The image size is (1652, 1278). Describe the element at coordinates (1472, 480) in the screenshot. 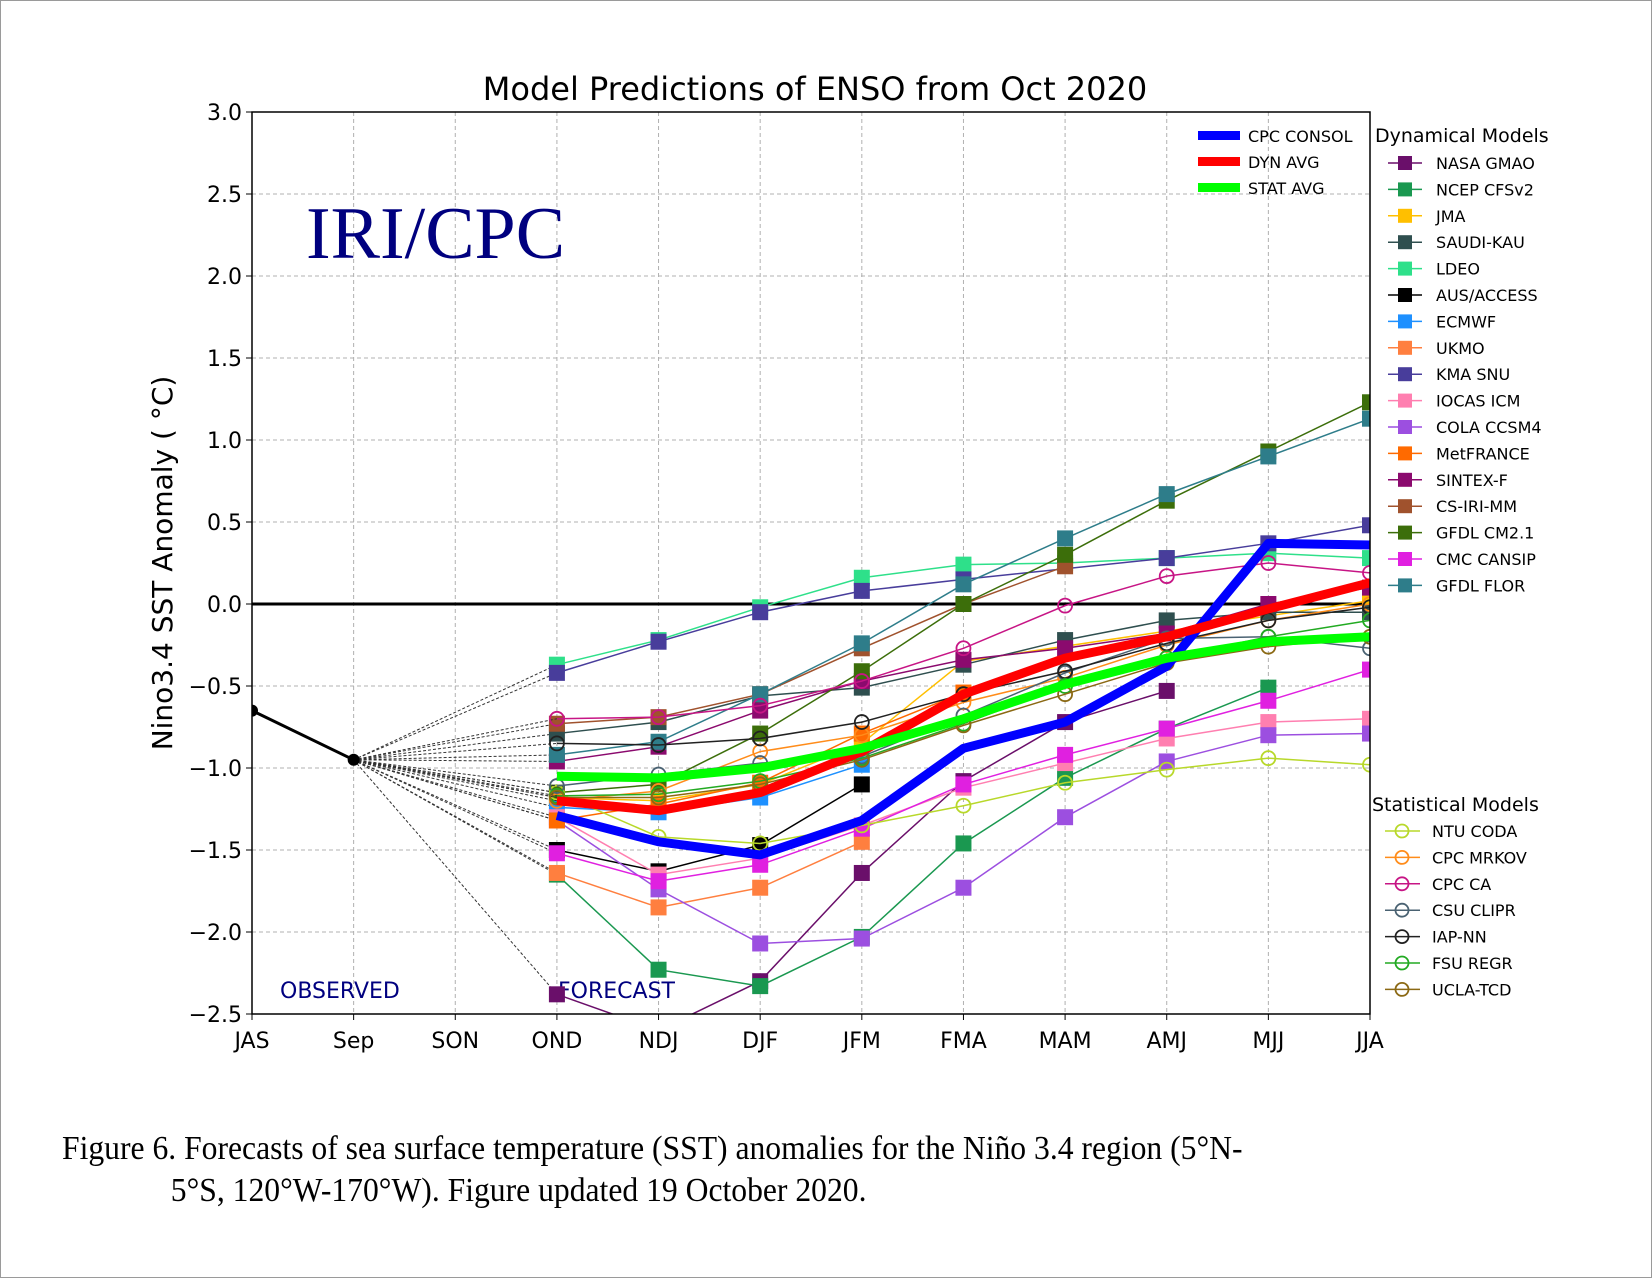

I see `legend-label: SINTEX-F` at that location.